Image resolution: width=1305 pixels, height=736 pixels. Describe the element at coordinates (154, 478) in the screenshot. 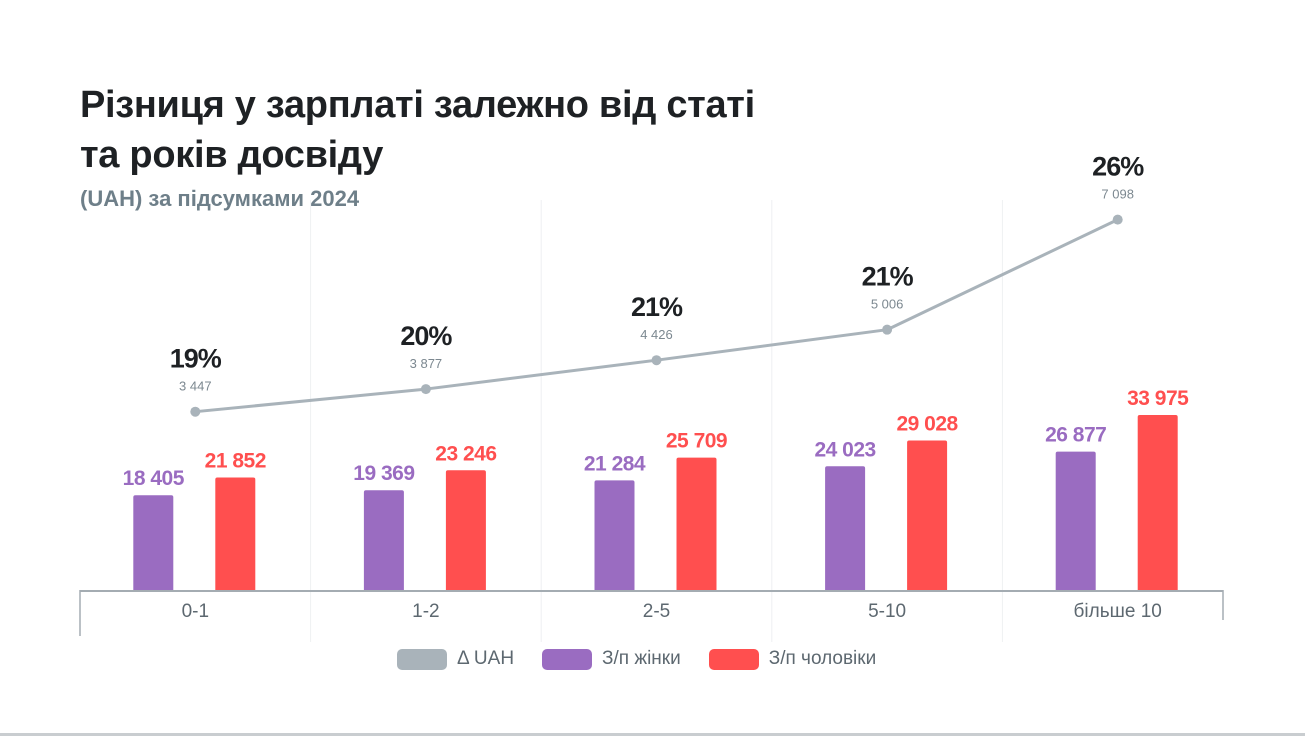

I see `bar-label-women: 18 405` at that location.